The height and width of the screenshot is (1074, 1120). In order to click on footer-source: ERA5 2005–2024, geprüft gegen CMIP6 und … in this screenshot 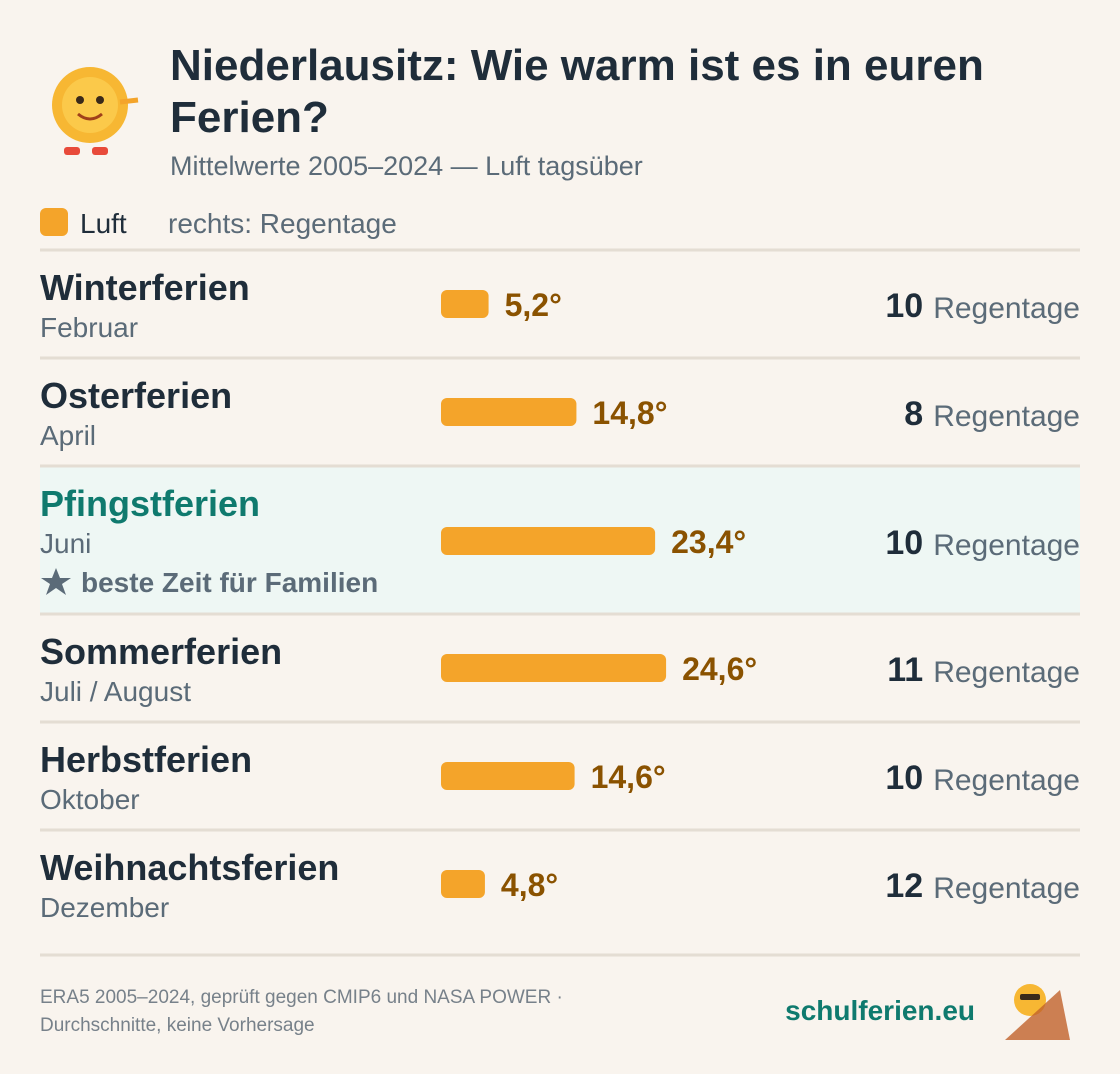, I will do `click(301, 997)`.